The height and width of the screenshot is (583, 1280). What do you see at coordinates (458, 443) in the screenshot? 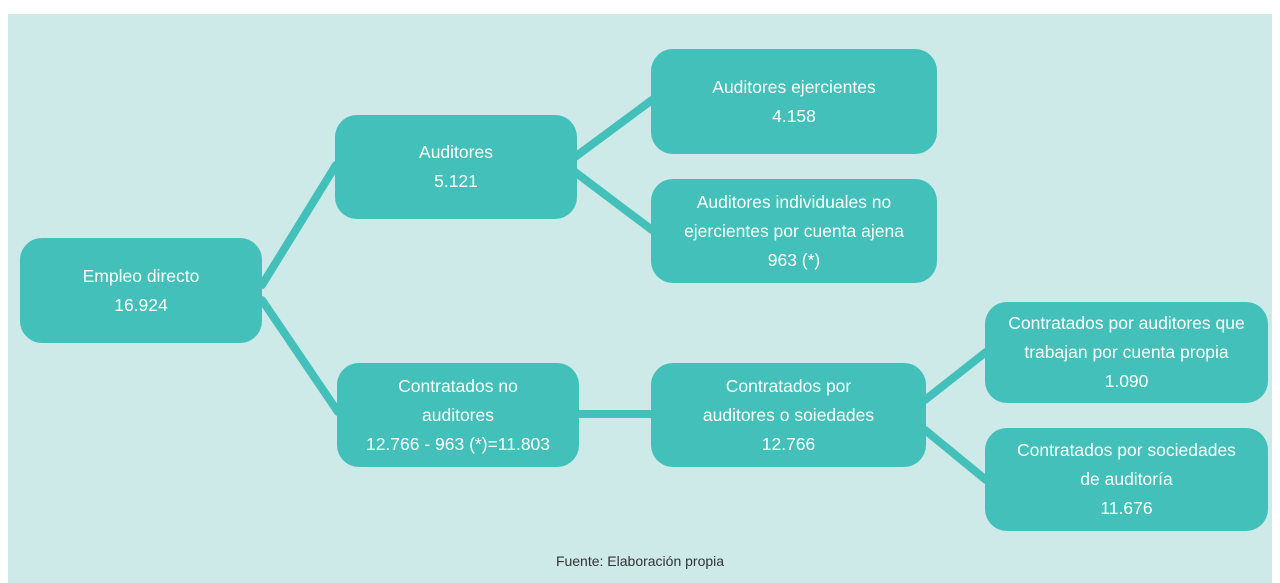
I see `node-text: 12.766 - 963 (*)=11.803` at bounding box center [458, 443].